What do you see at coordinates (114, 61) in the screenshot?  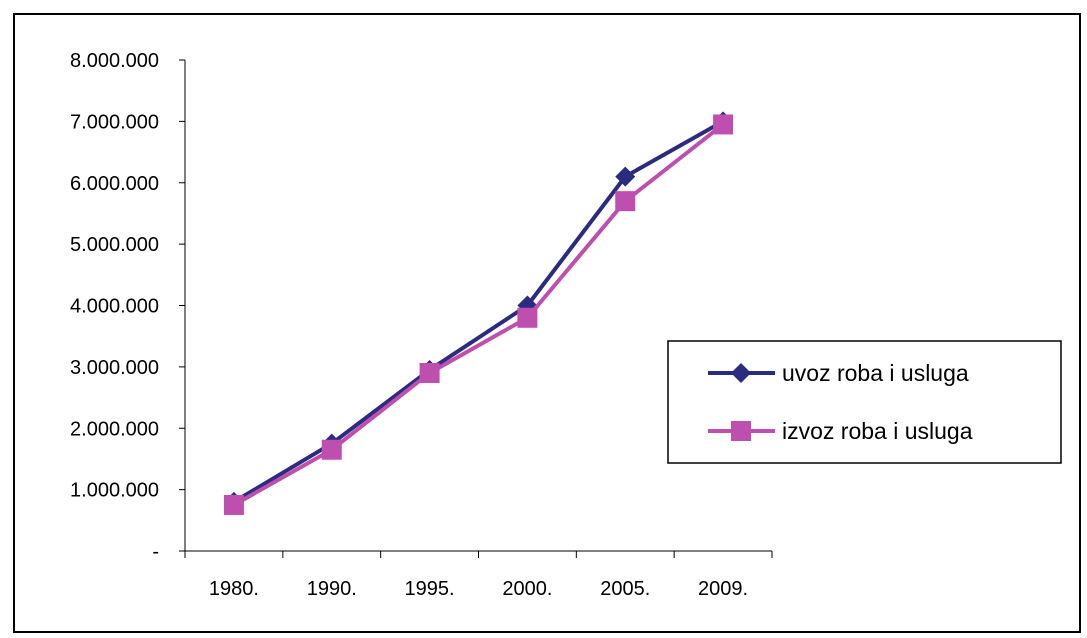 I see `y-tick-label: 8.000.000` at bounding box center [114, 61].